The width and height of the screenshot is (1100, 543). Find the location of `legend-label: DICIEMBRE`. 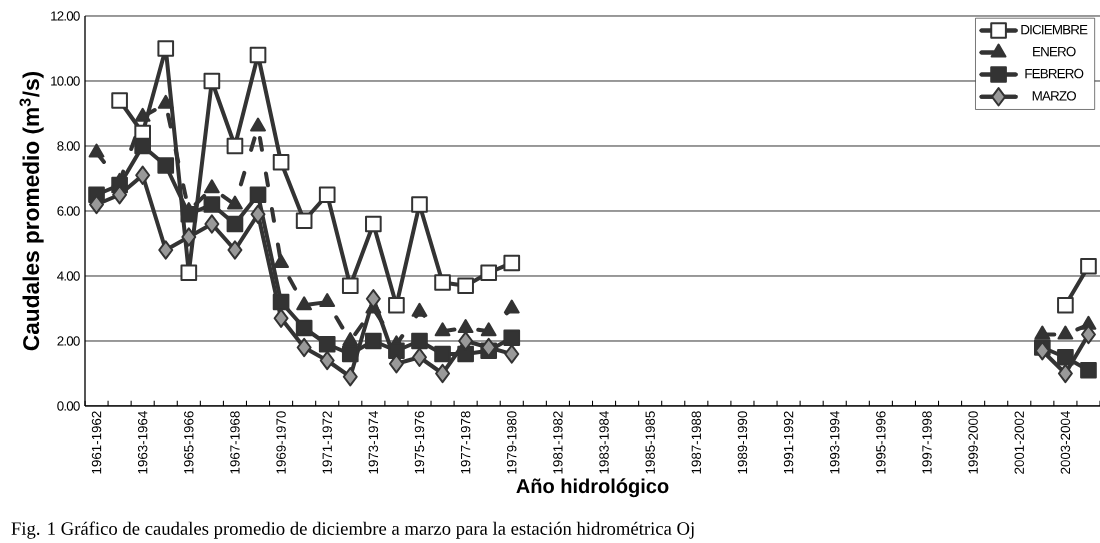

legend-label: DICIEMBRE is located at coordinates (1054, 29).